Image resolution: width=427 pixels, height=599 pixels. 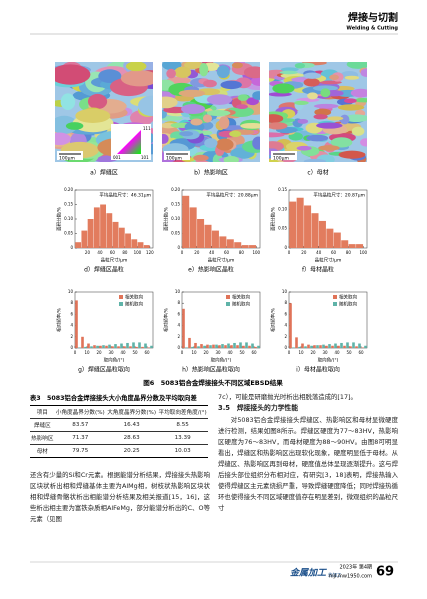 I want to click on journal-title: 焊接与切割, so click(x=373, y=17).